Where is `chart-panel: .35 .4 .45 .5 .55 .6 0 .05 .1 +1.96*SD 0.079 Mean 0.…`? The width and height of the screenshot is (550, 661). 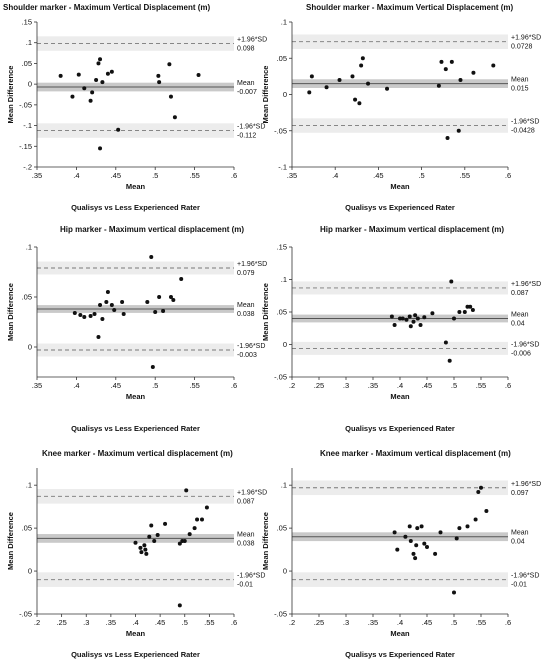
chart-panel: .35 .4 .45 .5 .55 .6 0 .05 .1 +1.96*SD 0.079 Mean 0.… is located at coordinates (136, 329).